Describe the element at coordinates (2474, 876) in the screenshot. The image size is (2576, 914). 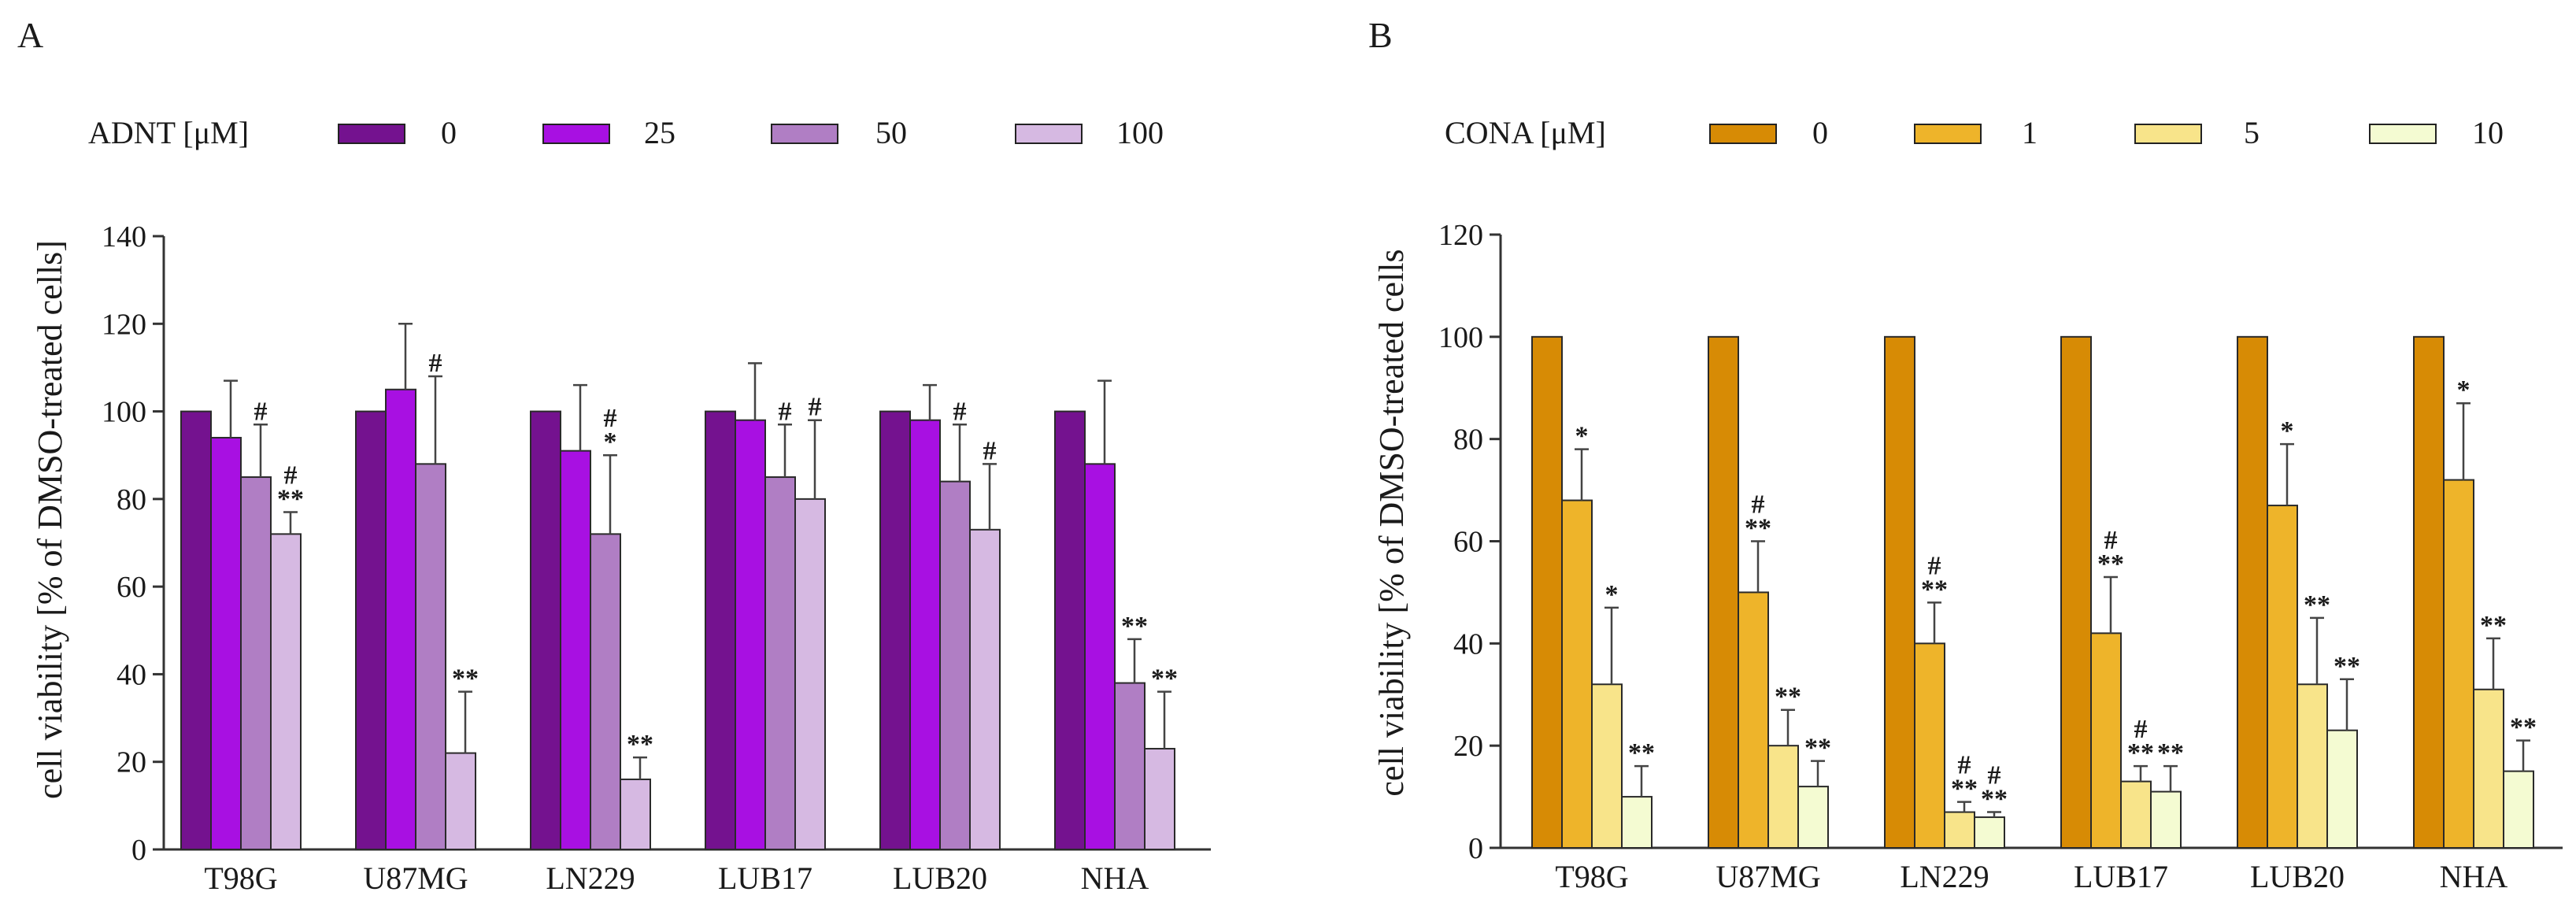
I see `panel-b-category-label: NHA` at that location.